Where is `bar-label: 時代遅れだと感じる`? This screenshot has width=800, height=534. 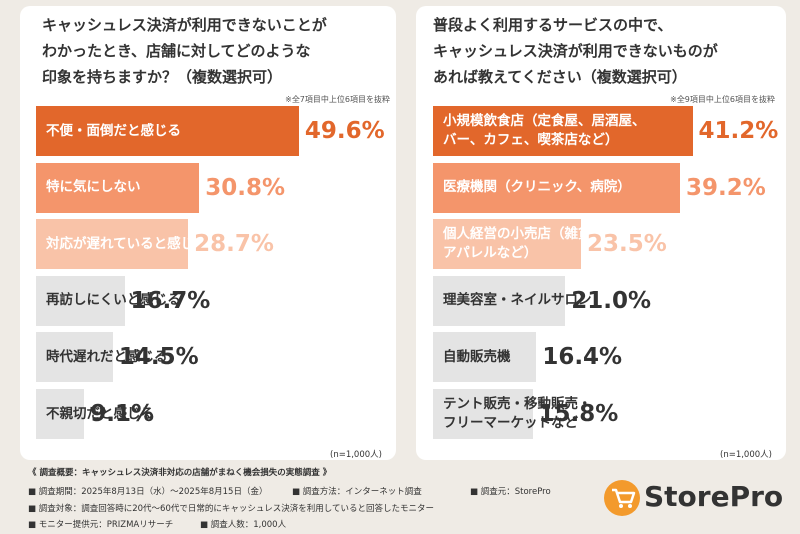
bar-label: 時代遅れだと感じる is located at coordinates (107, 356).